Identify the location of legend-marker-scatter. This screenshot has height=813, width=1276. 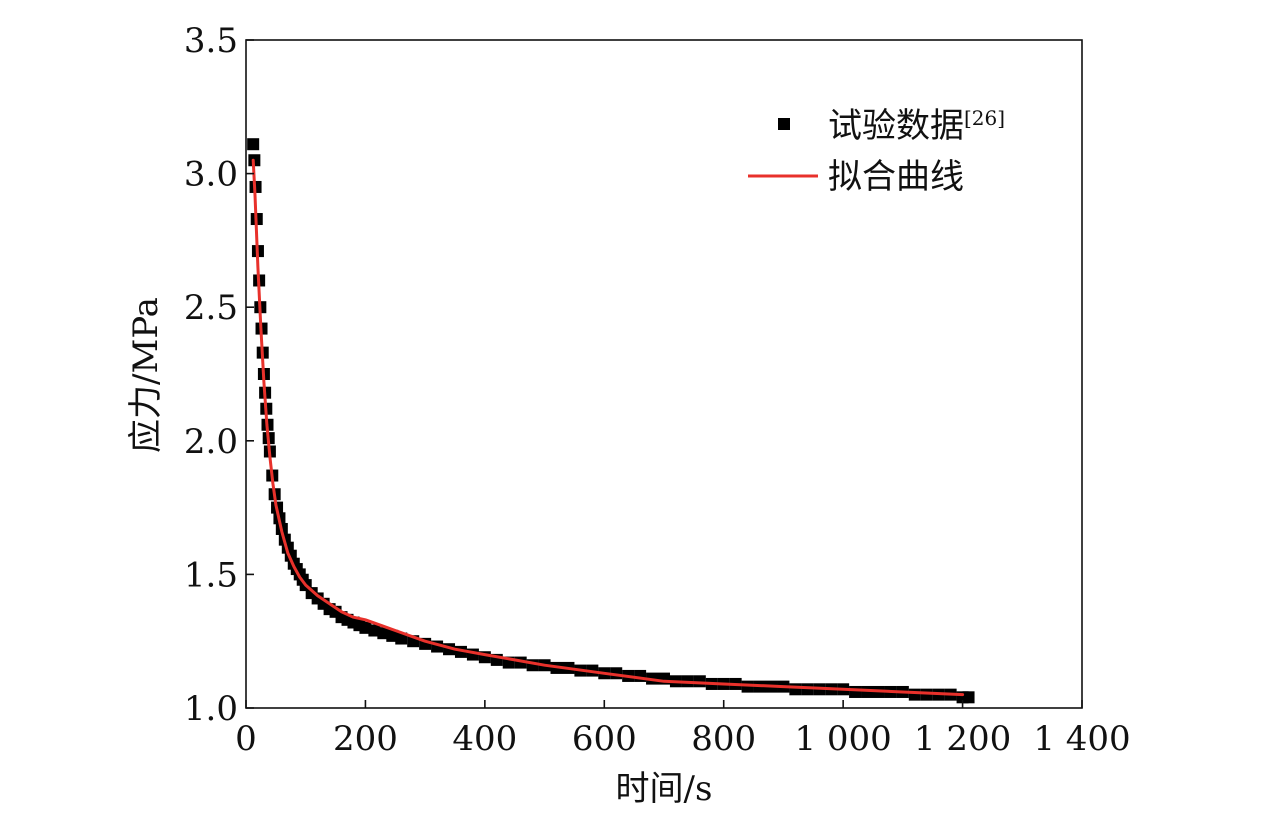
(784, 124).